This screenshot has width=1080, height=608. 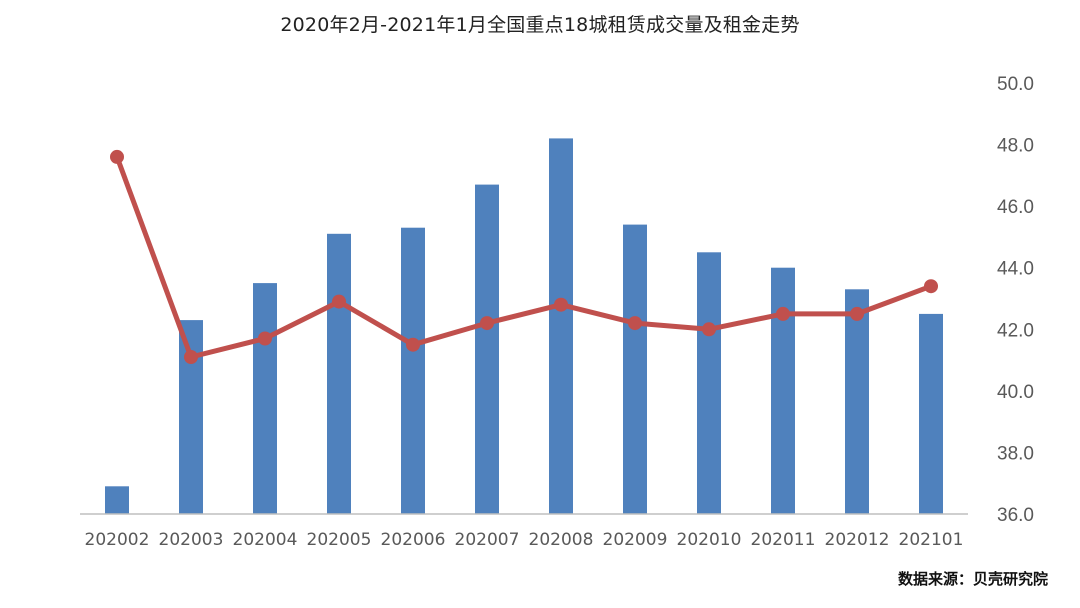 I want to click on x-tick-label: 202003, so click(x=191, y=540).